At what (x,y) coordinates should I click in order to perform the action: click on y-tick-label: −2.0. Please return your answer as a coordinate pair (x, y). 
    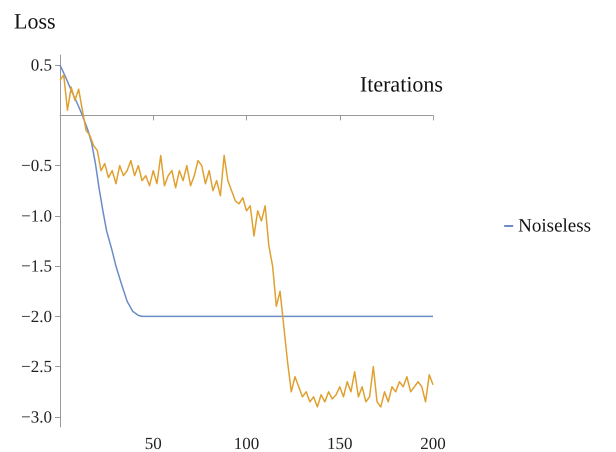
    Looking at the image, I should click on (36, 316).